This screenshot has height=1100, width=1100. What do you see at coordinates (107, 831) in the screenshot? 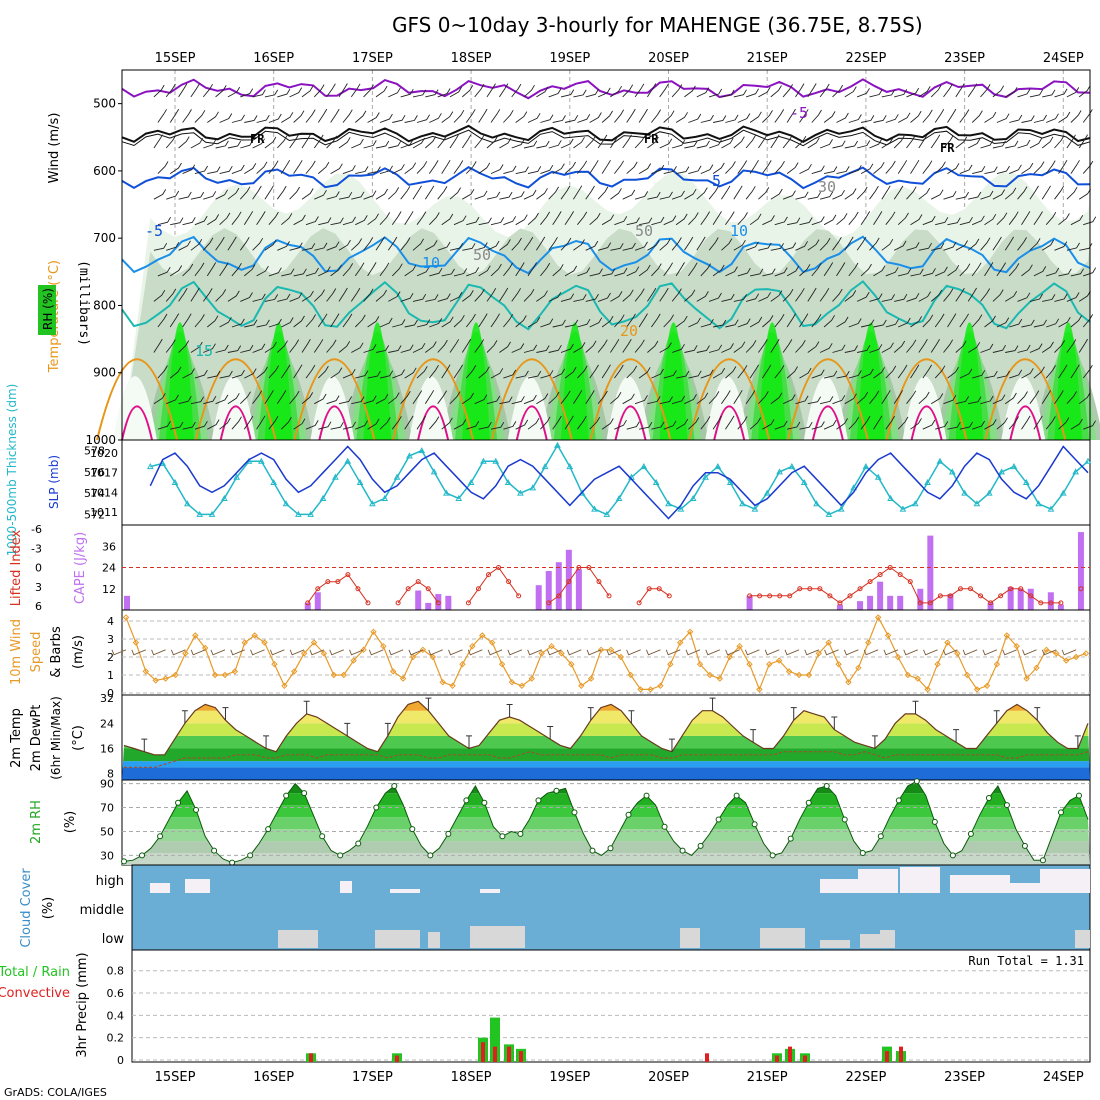
I see `rh-tick-label: 50` at bounding box center [107, 831].